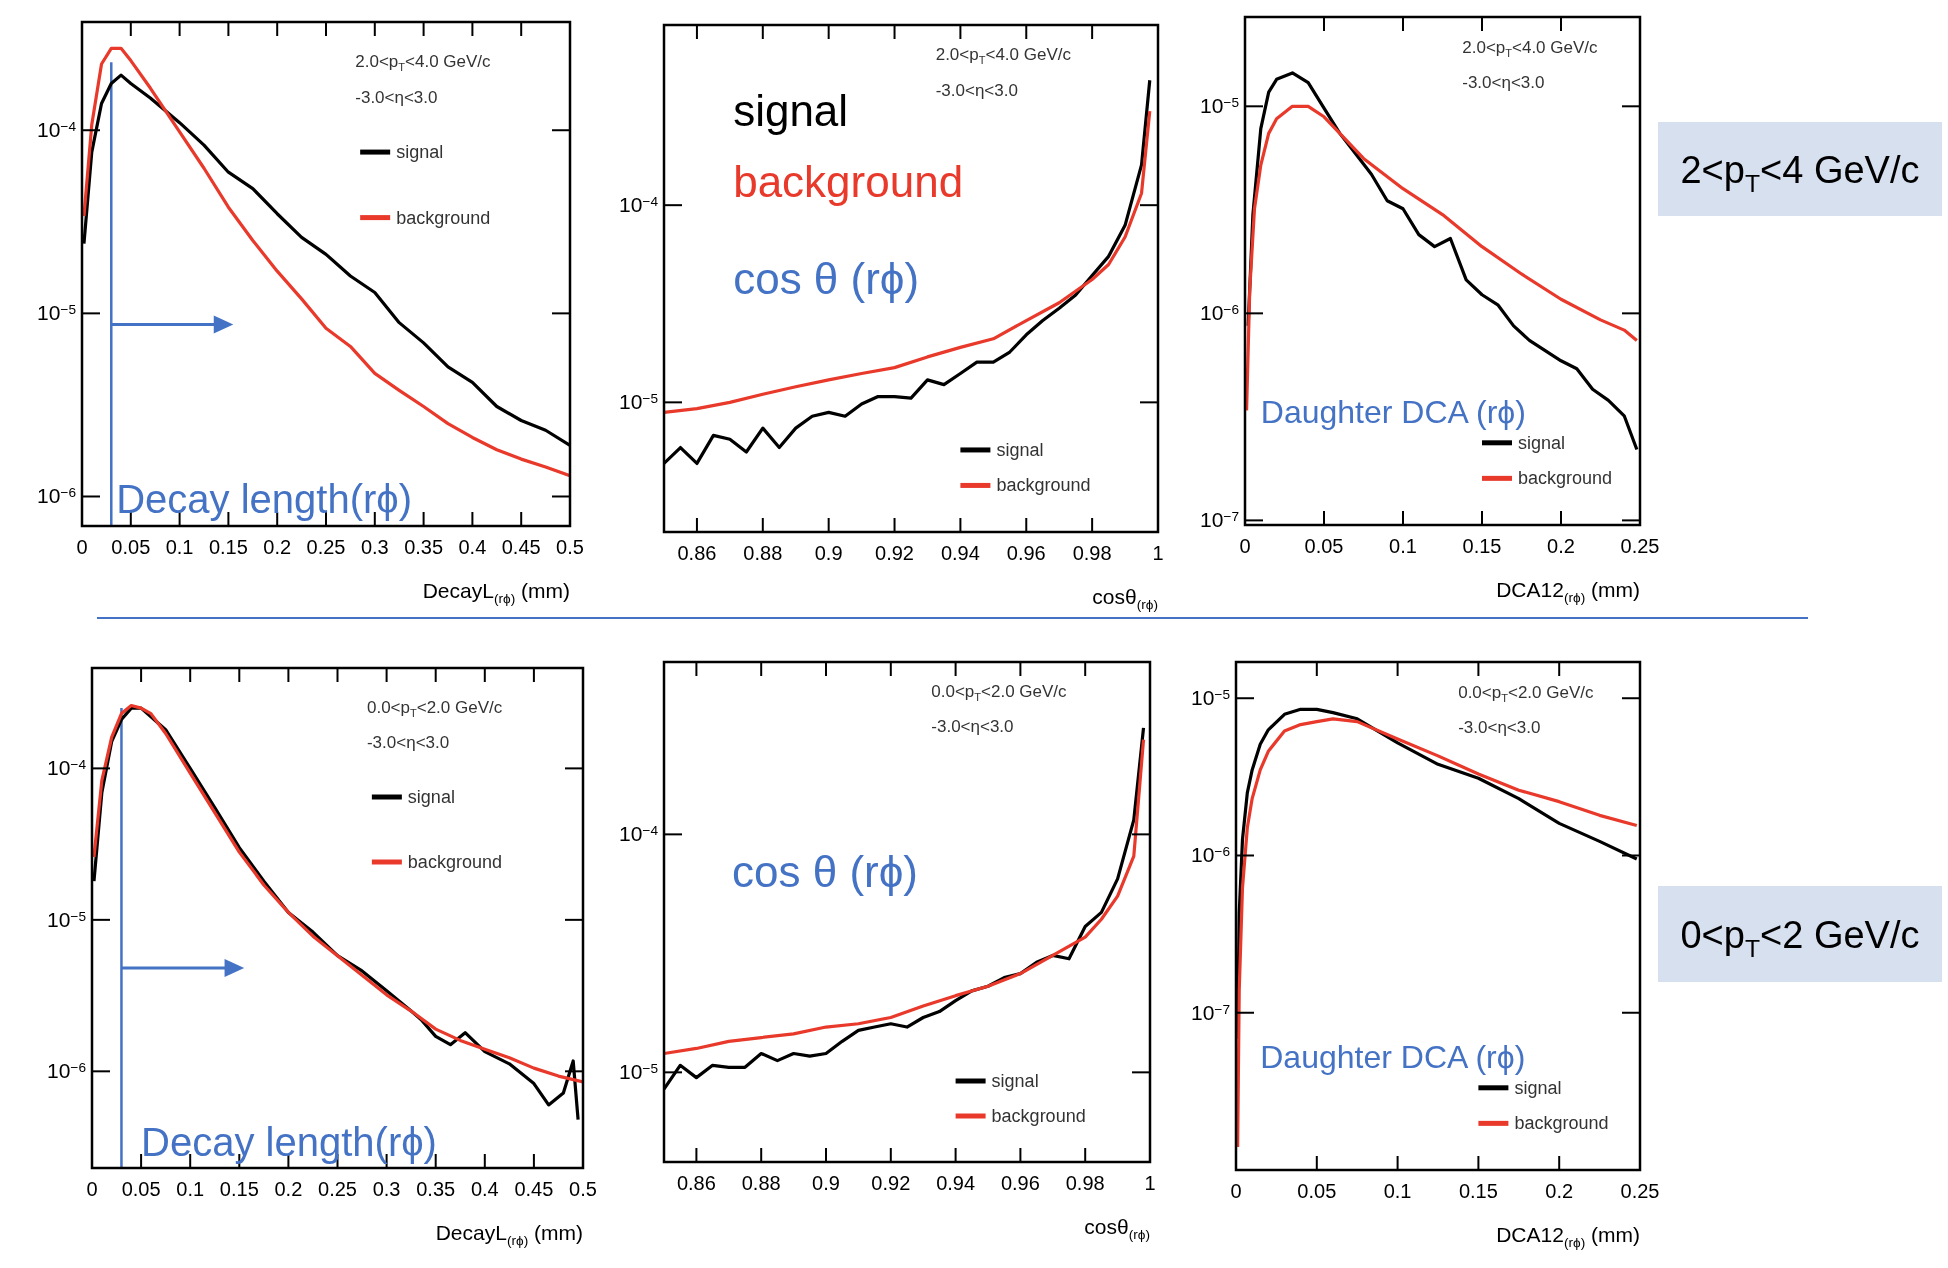 The height and width of the screenshot is (1268, 1948). Describe the element at coordinates (1800, 937) in the screenshot. I see `text: 0<p$_{T}$<2 GeV/c` at that location.